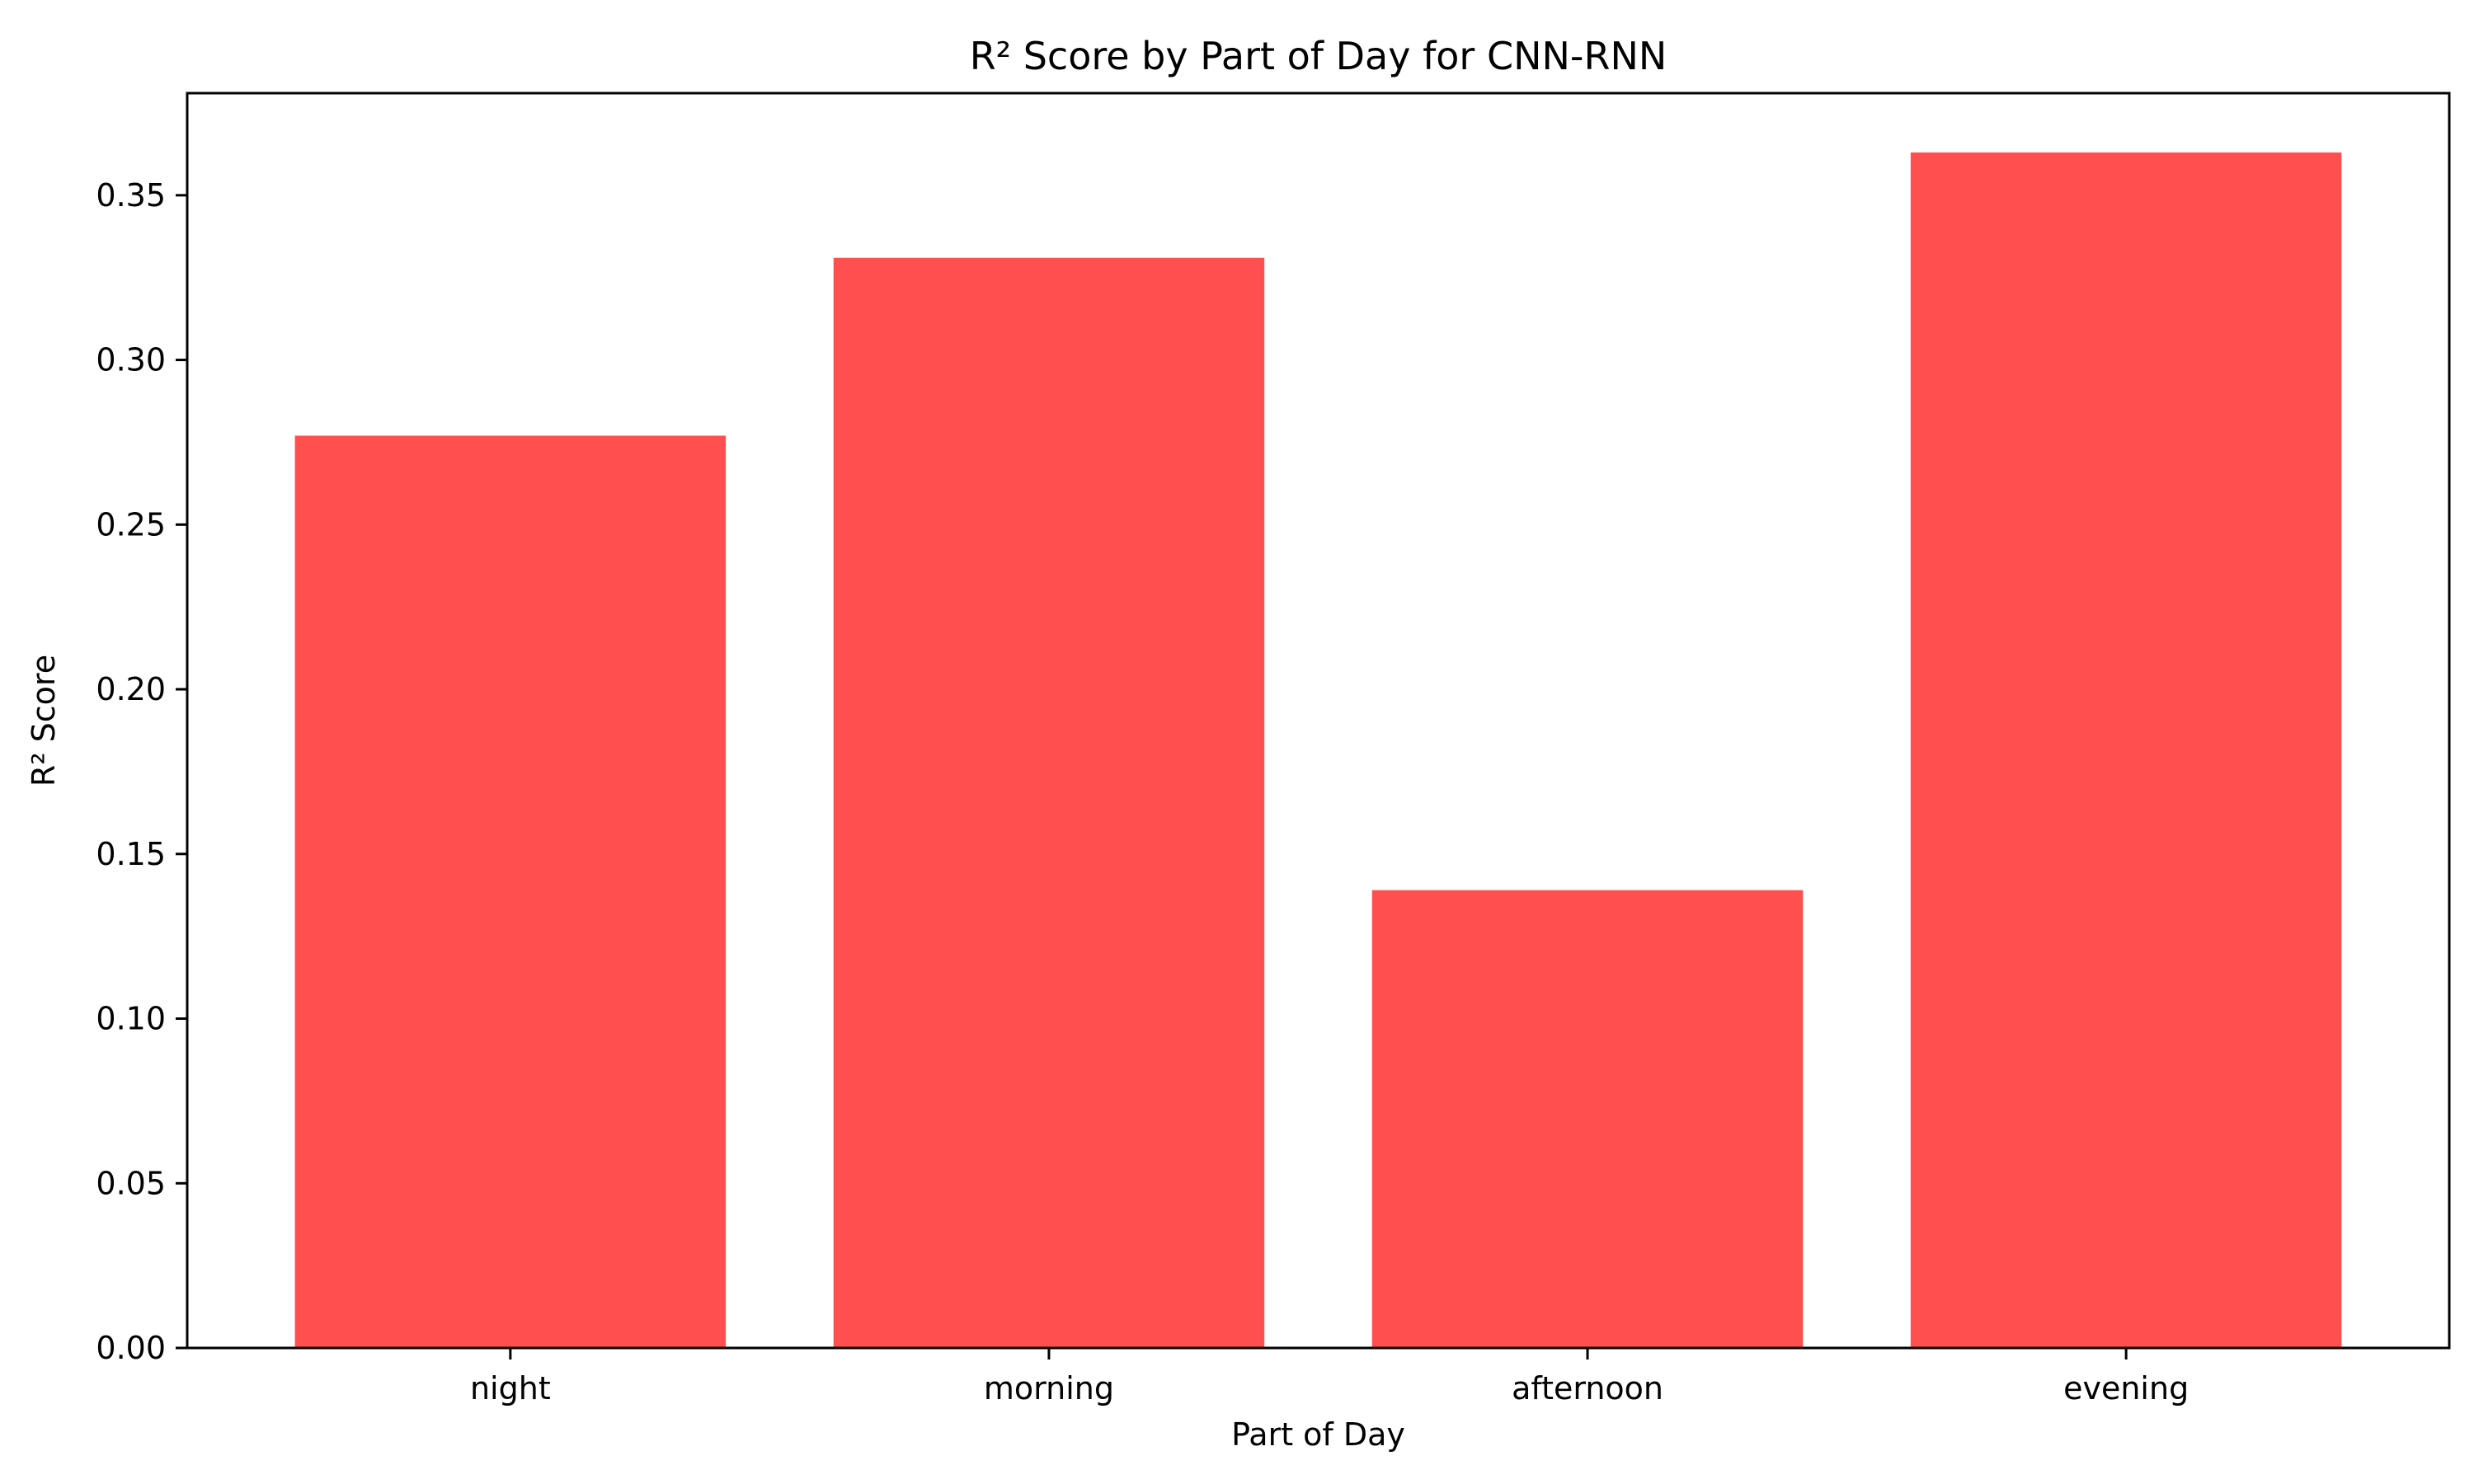 The height and width of the screenshot is (1484, 2474). Describe the element at coordinates (131, 524) in the screenshot. I see `y-tick-label: 0.25` at that location.